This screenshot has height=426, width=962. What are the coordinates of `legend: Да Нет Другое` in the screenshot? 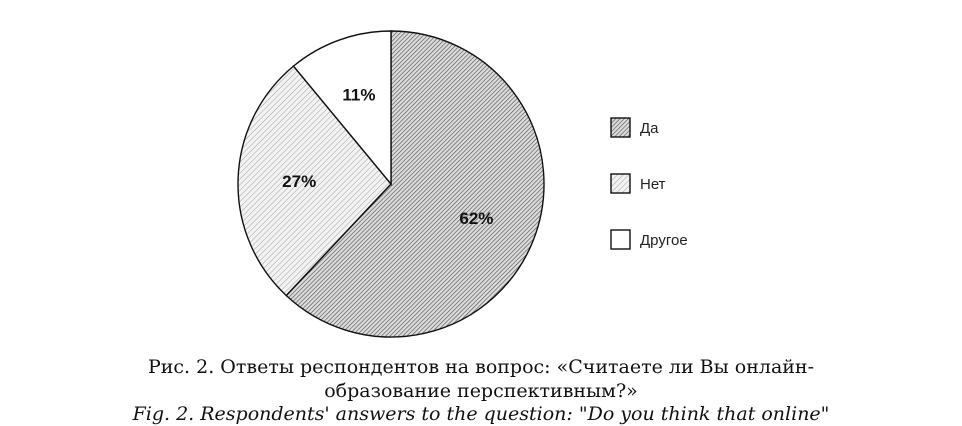 It's located at (649, 183).